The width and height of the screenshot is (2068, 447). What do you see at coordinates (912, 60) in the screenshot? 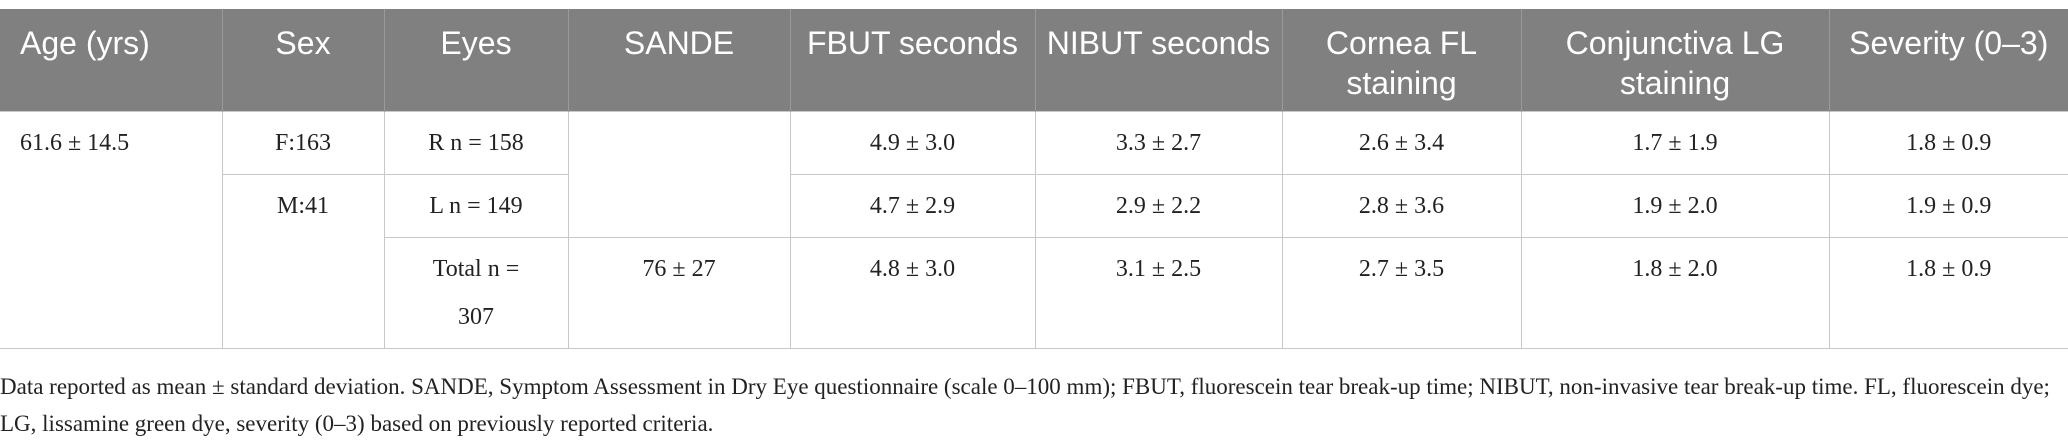
I see `column-header: FBUT seconds` at bounding box center [912, 60].